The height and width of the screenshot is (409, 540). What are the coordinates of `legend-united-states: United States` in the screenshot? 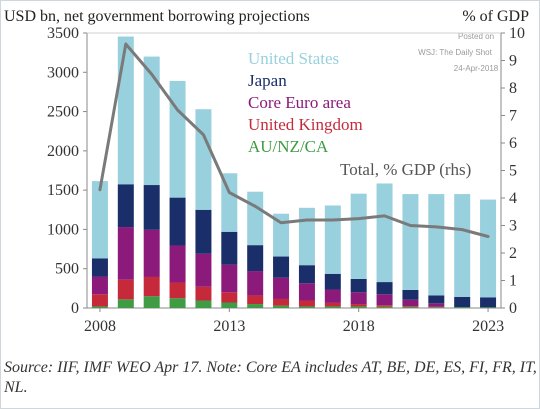 It's located at (293, 58).